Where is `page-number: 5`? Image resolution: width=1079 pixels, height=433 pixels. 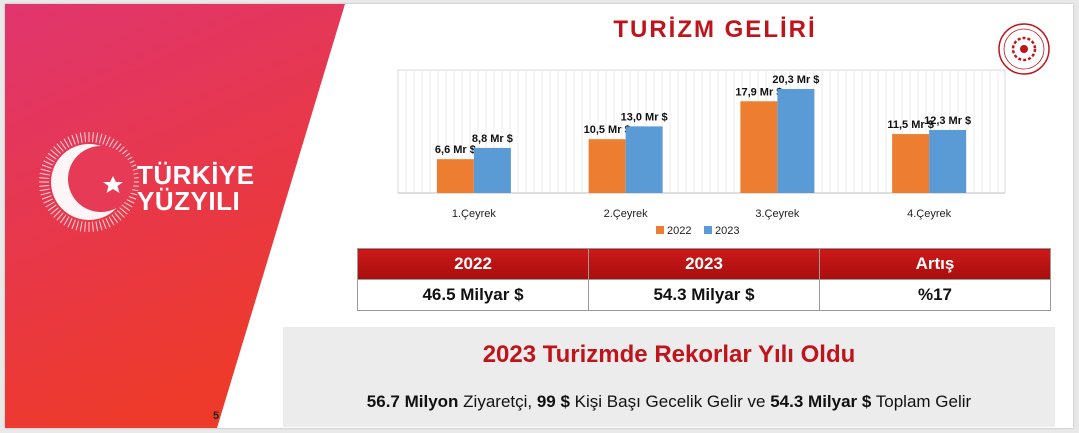
page-number: 5 is located at coordinates (216, 416).